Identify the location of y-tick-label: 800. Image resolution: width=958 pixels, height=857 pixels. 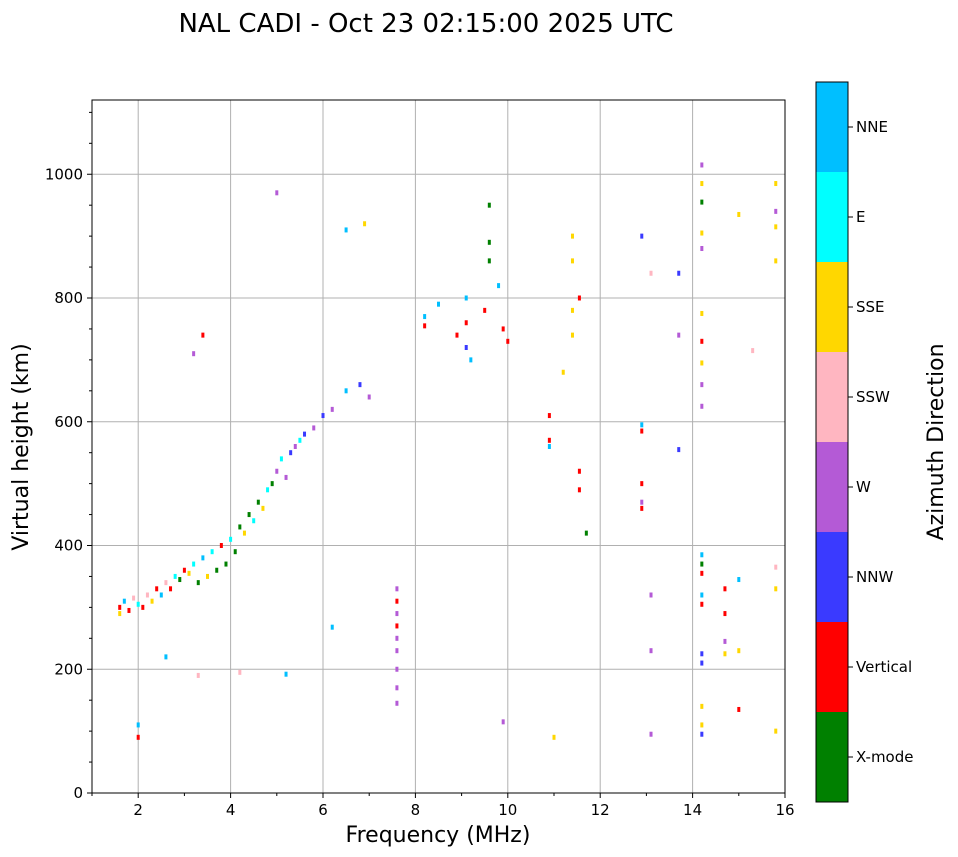
(68, 298).